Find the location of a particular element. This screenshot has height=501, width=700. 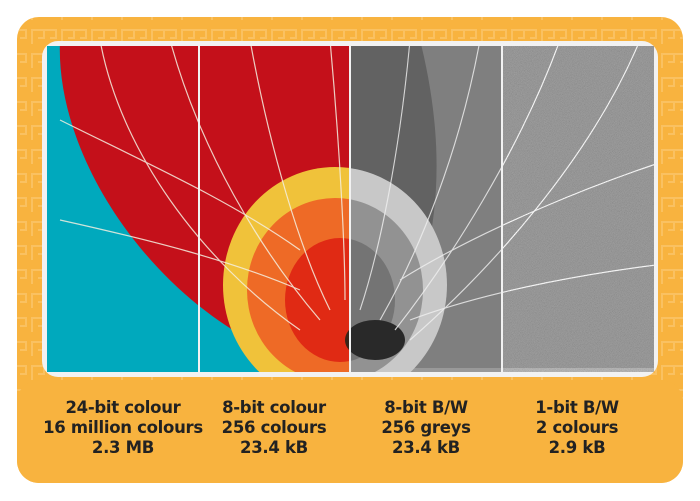

caption-mode: 24-bit colour is located at coordinates (123, 407).